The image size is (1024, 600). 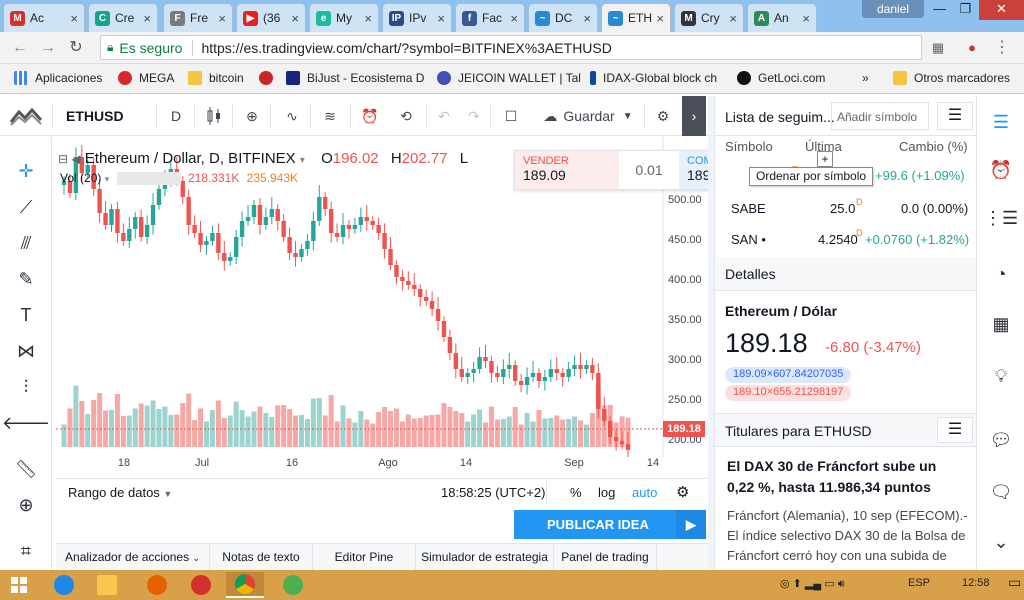 I want to click on magnet-icon: ⌗, so click(x=26, y=550).